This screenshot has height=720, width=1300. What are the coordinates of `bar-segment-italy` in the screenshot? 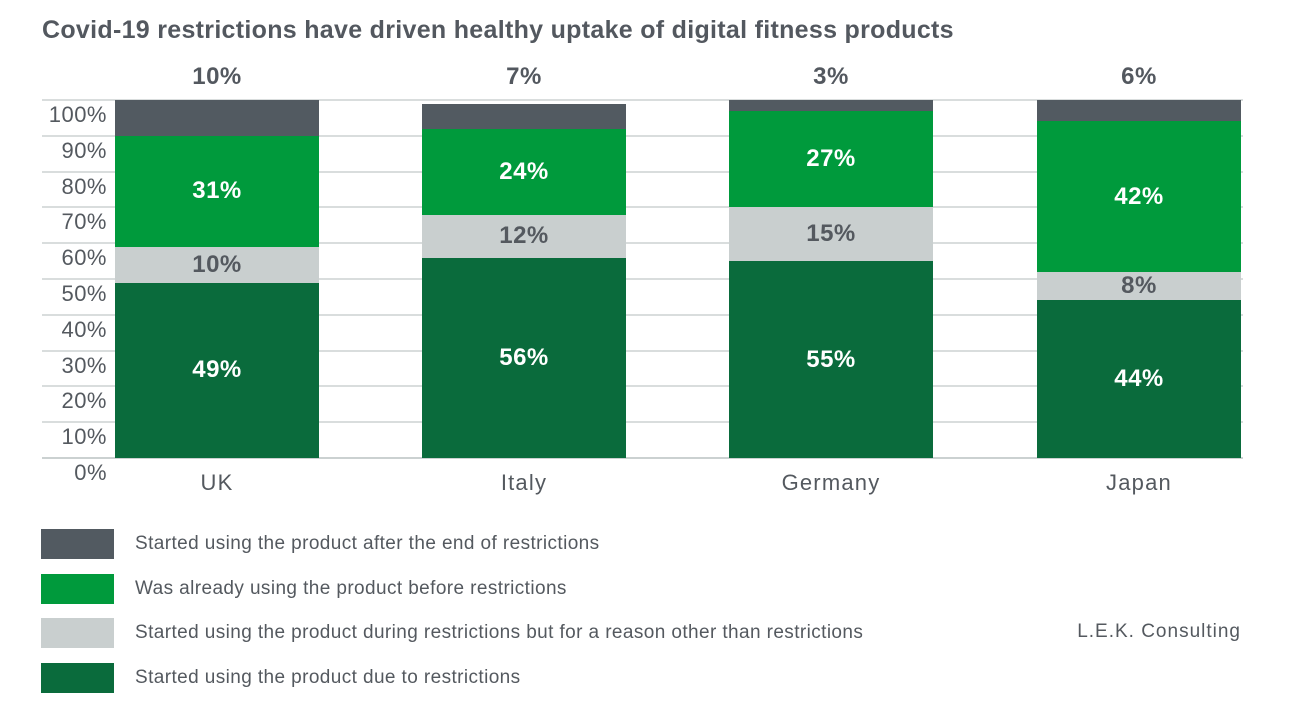 It's located at (524, 116).